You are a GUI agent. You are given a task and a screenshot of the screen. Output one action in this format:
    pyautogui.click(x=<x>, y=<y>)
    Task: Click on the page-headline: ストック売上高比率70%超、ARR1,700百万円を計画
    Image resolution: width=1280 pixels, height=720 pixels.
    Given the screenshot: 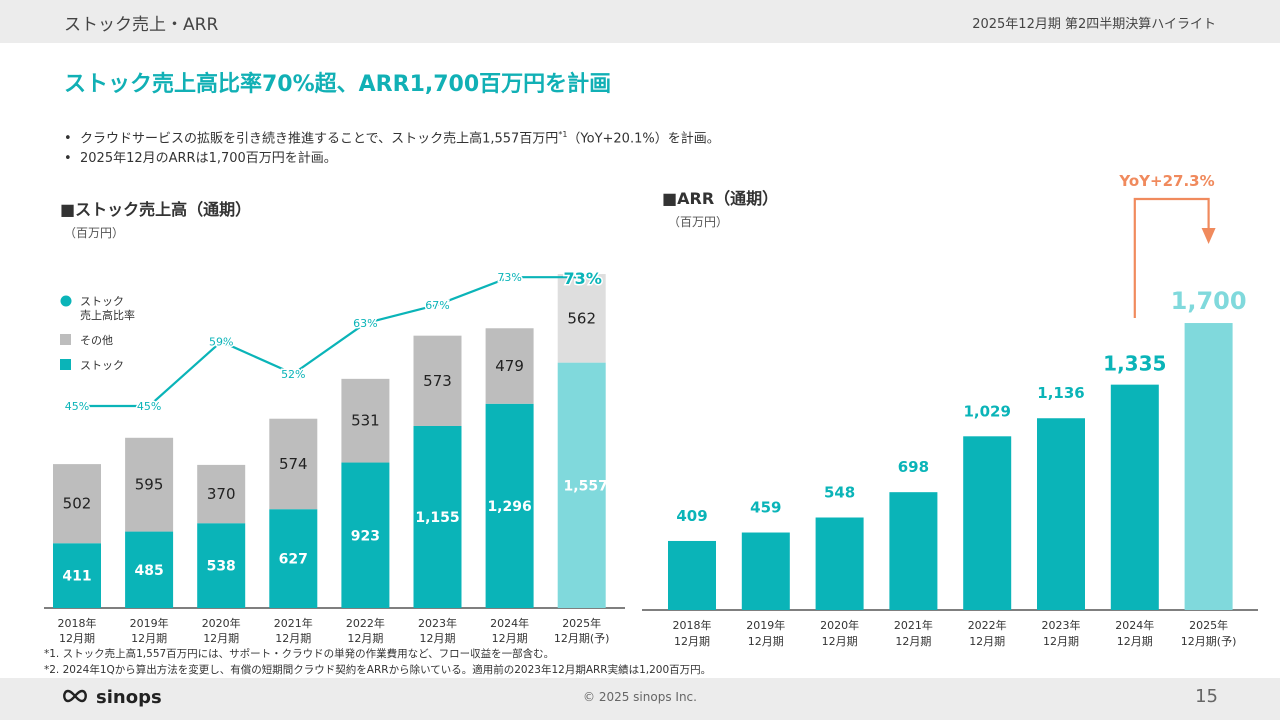 What is the action you would take?
    pyautogui.click(x=338, y=84)
    